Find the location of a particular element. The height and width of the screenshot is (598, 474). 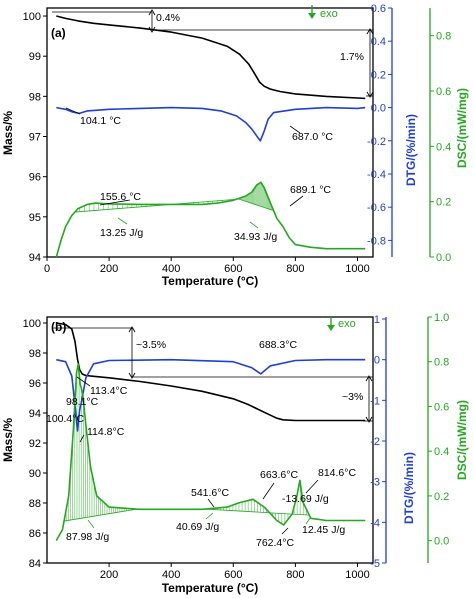

x-tick-label: 800 is located at coordinates (295, 269).